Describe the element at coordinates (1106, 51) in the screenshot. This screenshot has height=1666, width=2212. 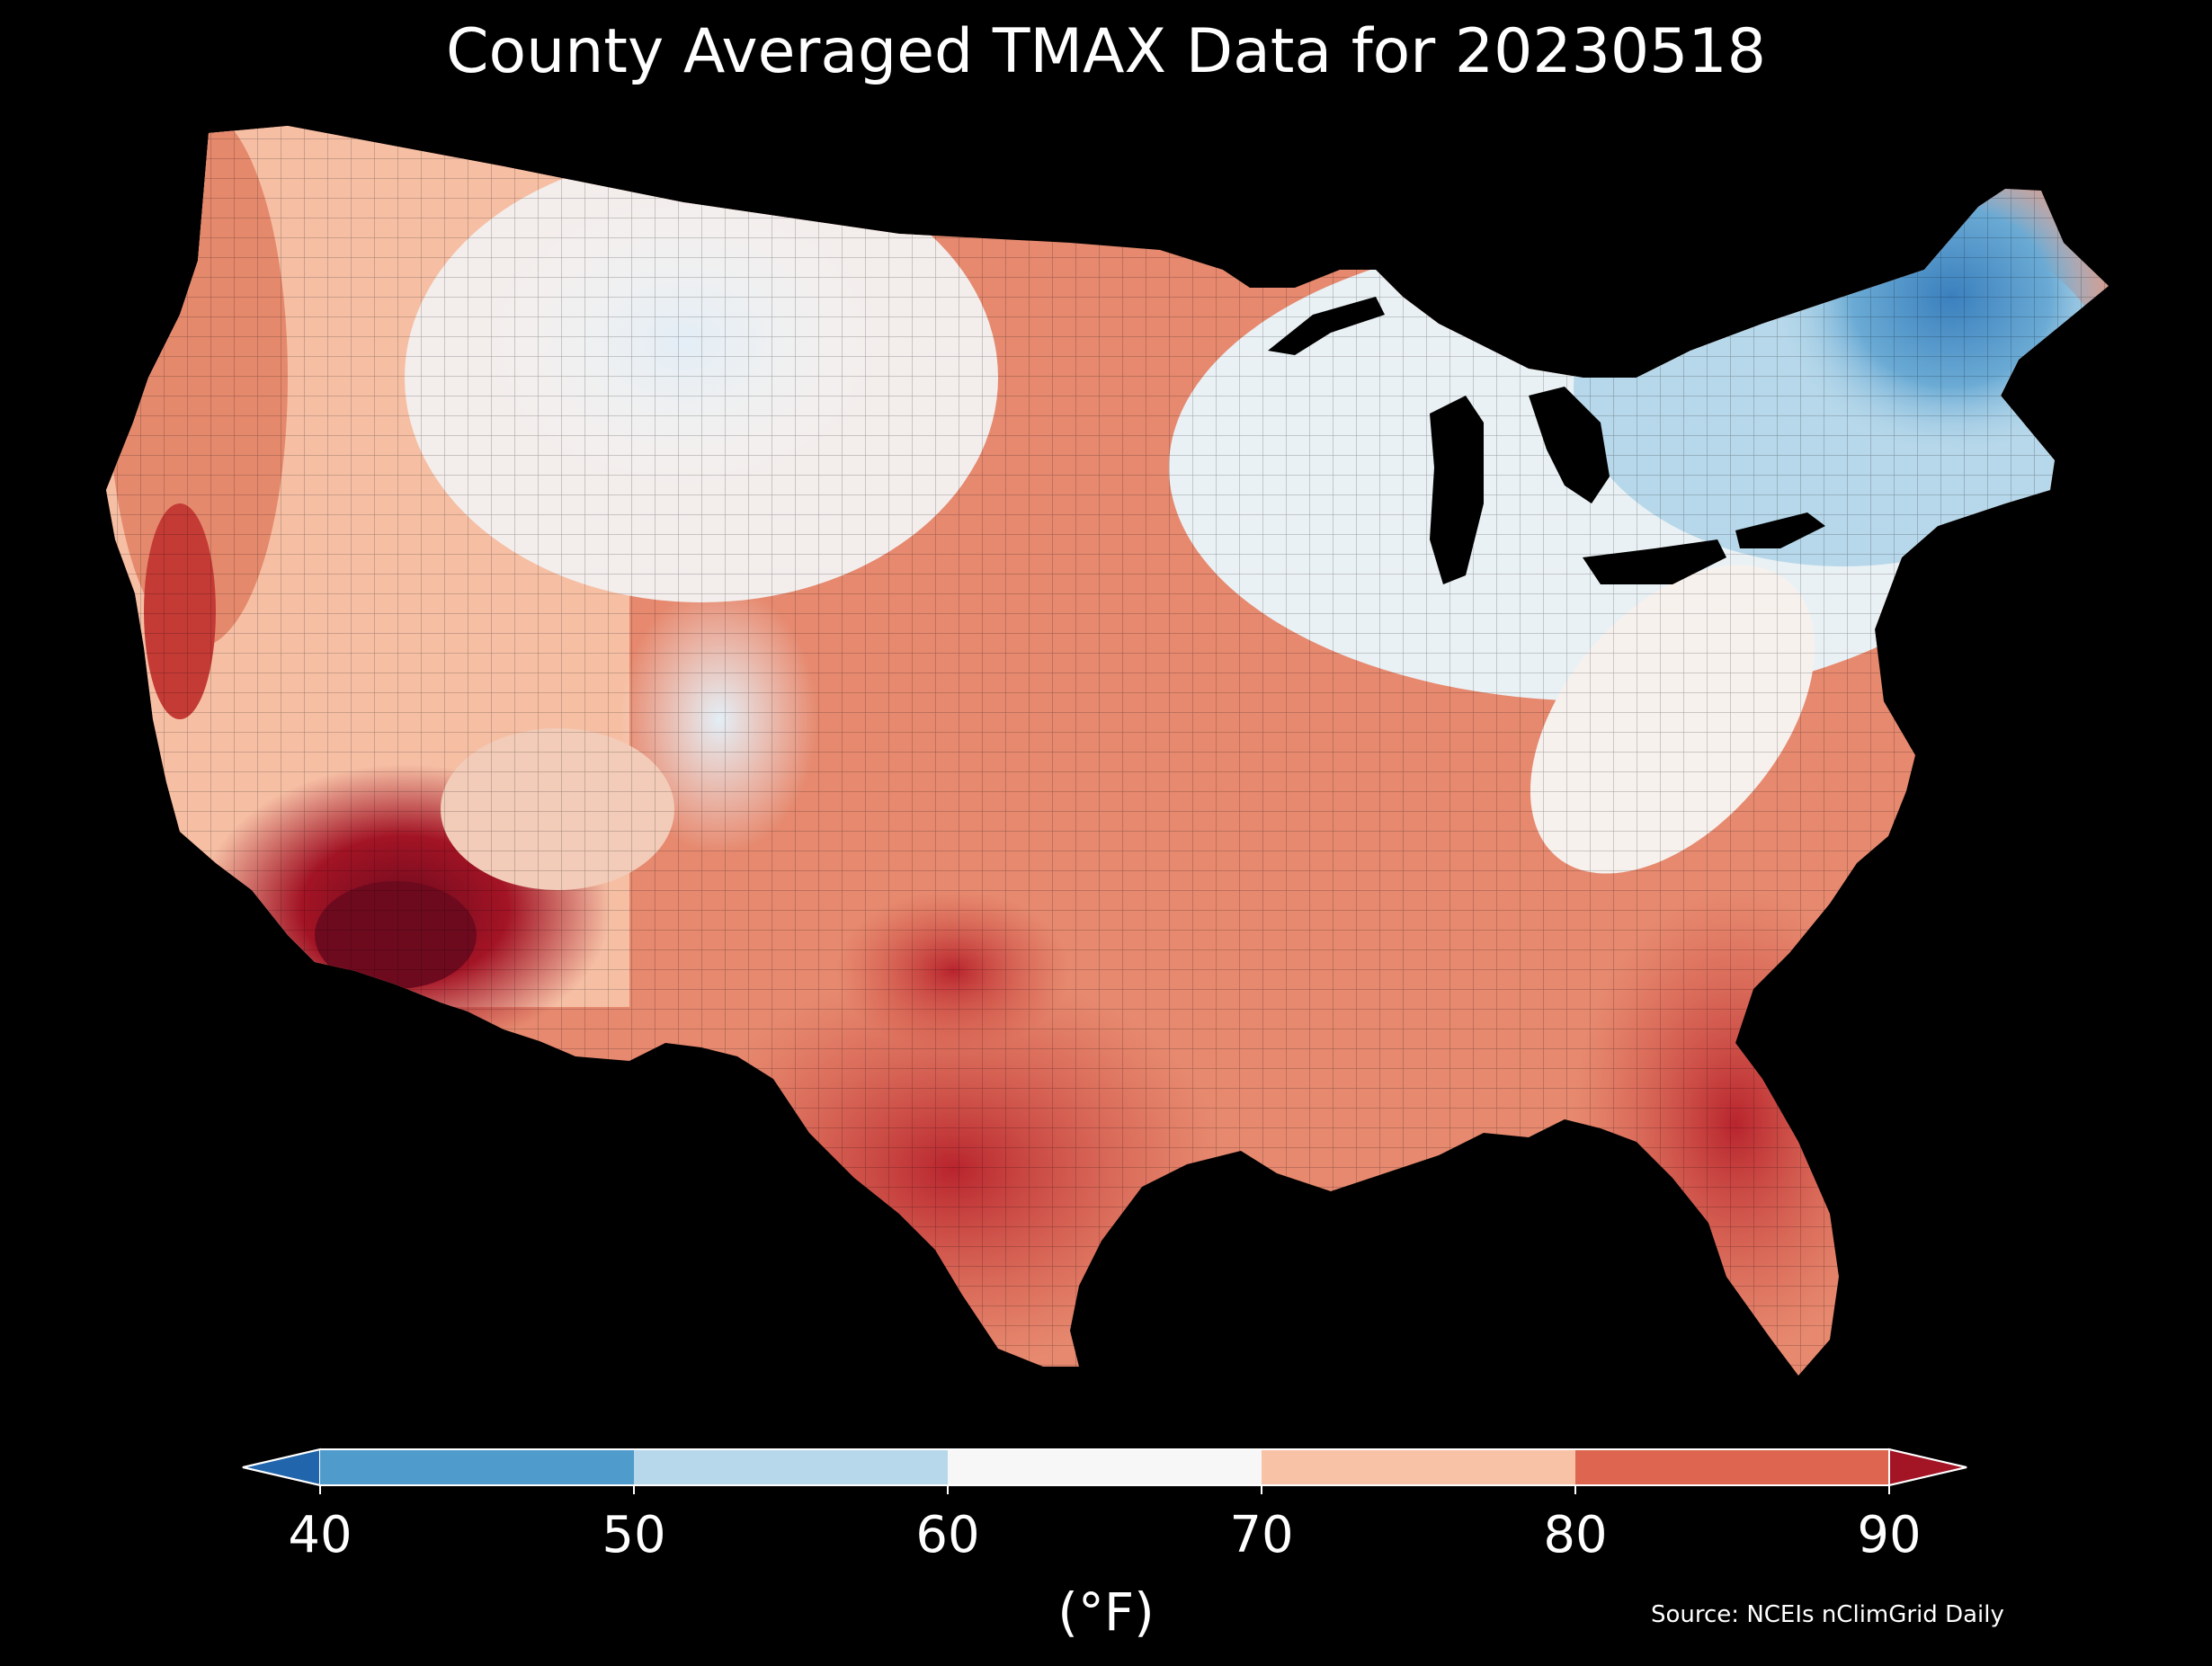
I see `map-title: County Averaged TMAX Data for 20230518` at that location.